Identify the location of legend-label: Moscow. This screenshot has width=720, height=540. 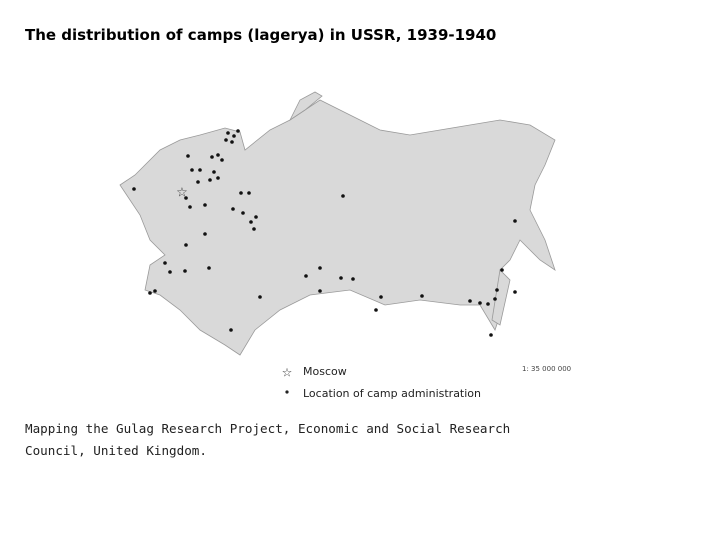
(325, 371).